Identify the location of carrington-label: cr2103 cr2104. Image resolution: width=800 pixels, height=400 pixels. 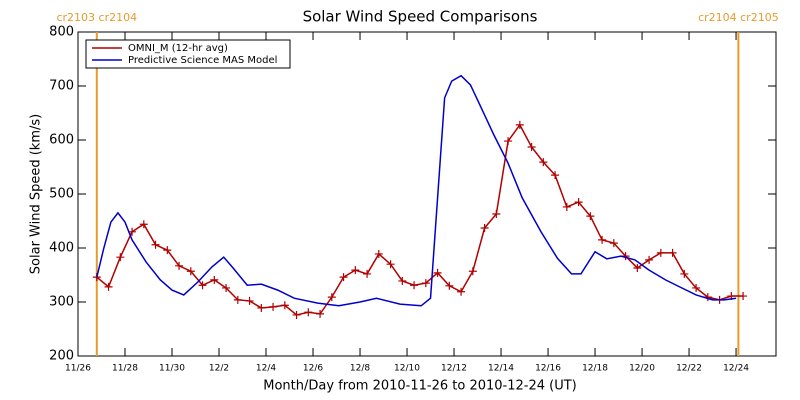
(96, 17).